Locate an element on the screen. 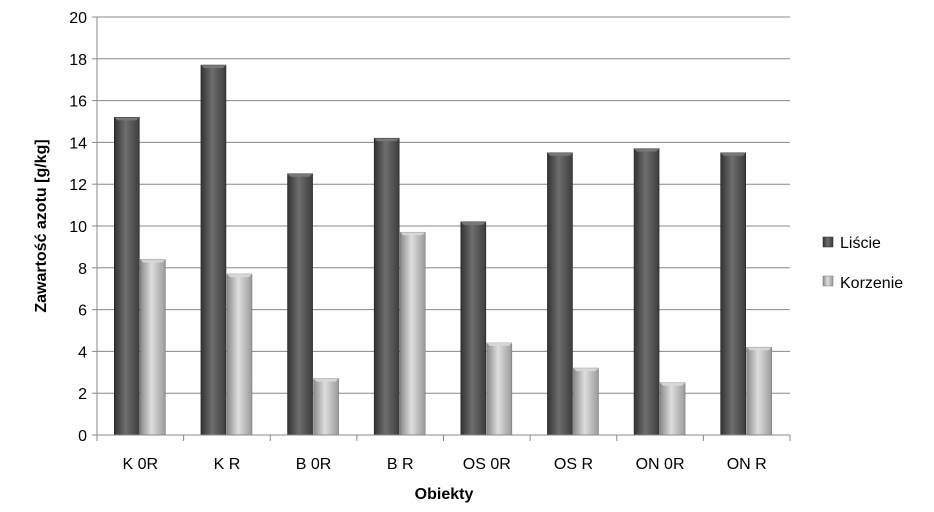 The image size is (934, 512). x-tick-label: B R is located at coordinates (400, 464).